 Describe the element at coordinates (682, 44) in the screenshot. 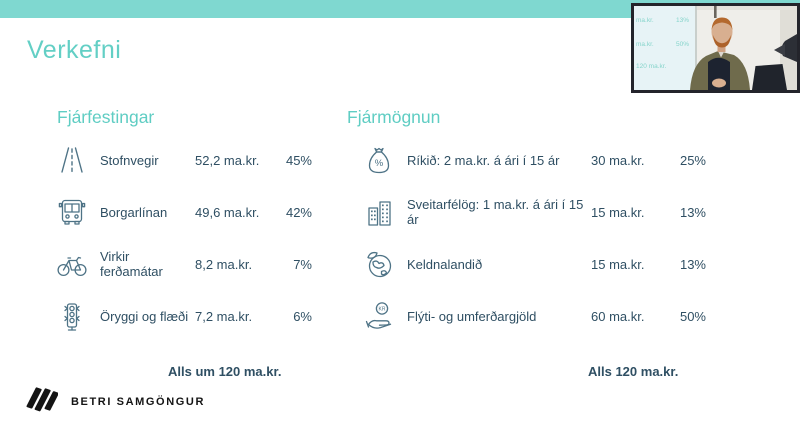

I see `projected-text: 50%` at that location.